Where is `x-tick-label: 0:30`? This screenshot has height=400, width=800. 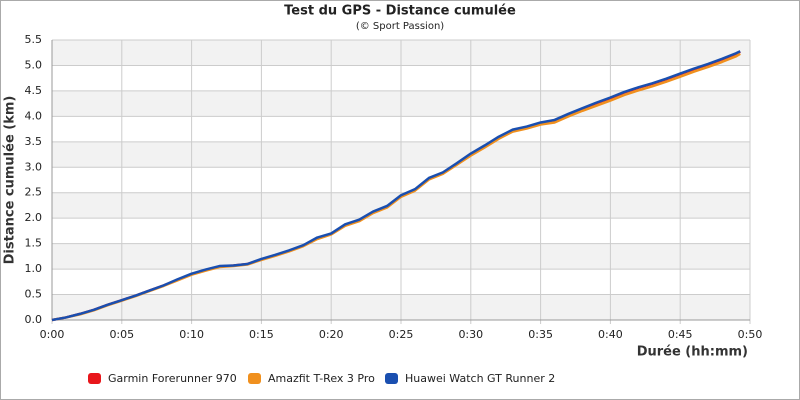 x-tick-label: 0:30 is located at coordinates (470, 334).